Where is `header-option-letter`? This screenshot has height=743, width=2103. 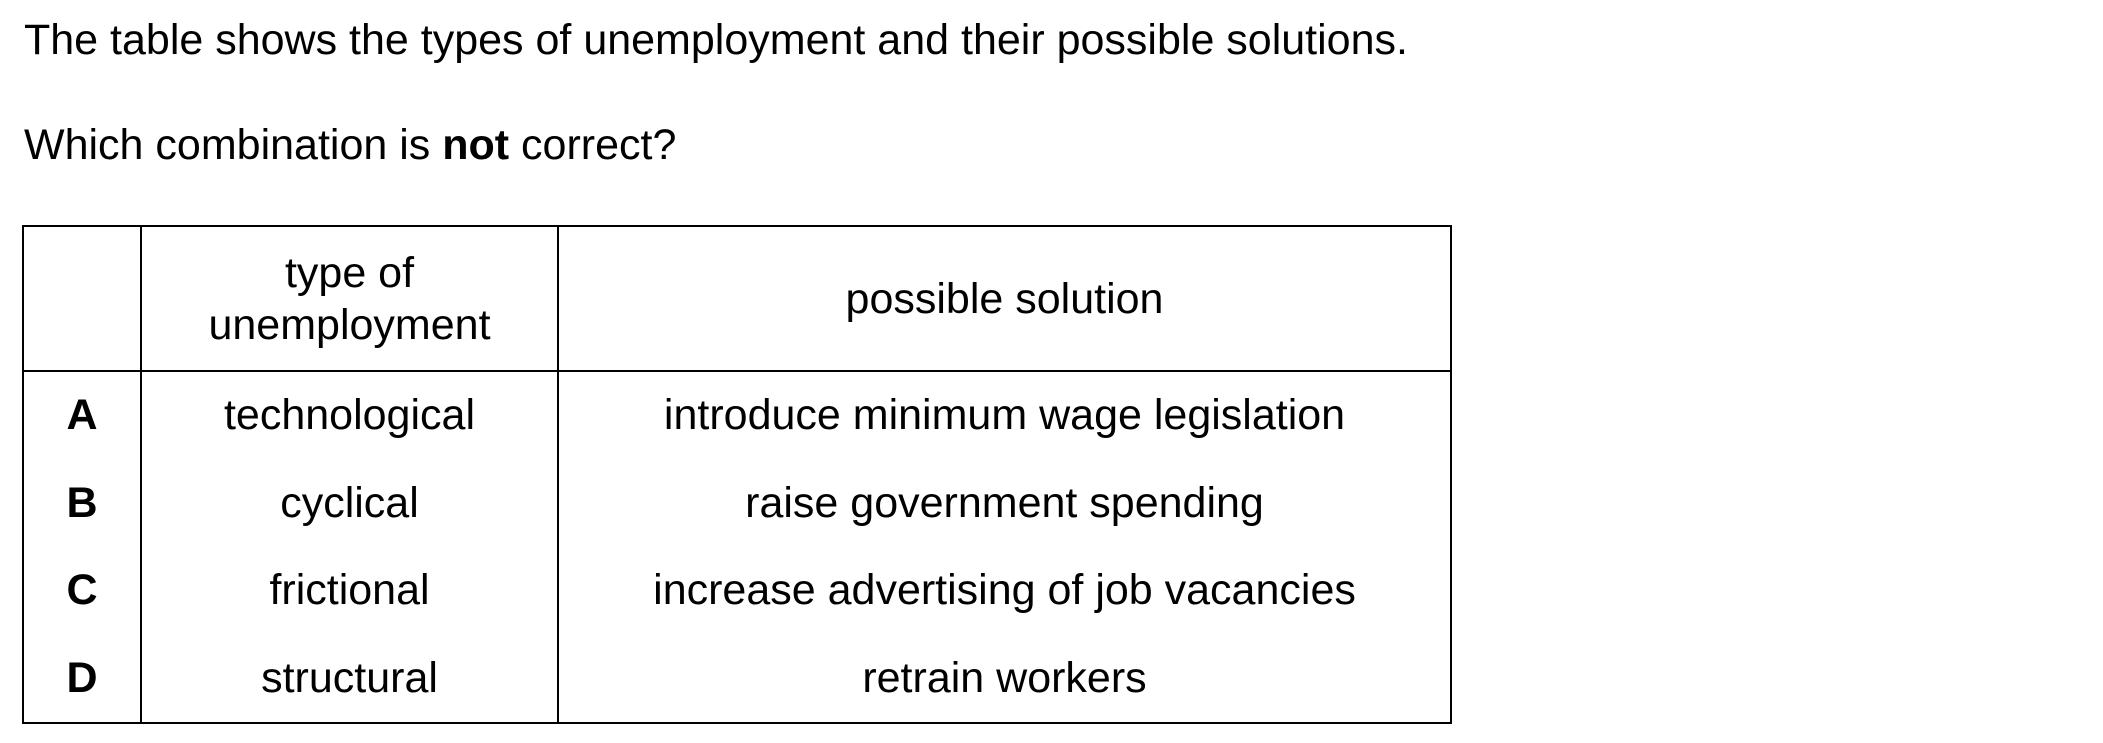 header-option-letter is located at coordinates (82, 298).